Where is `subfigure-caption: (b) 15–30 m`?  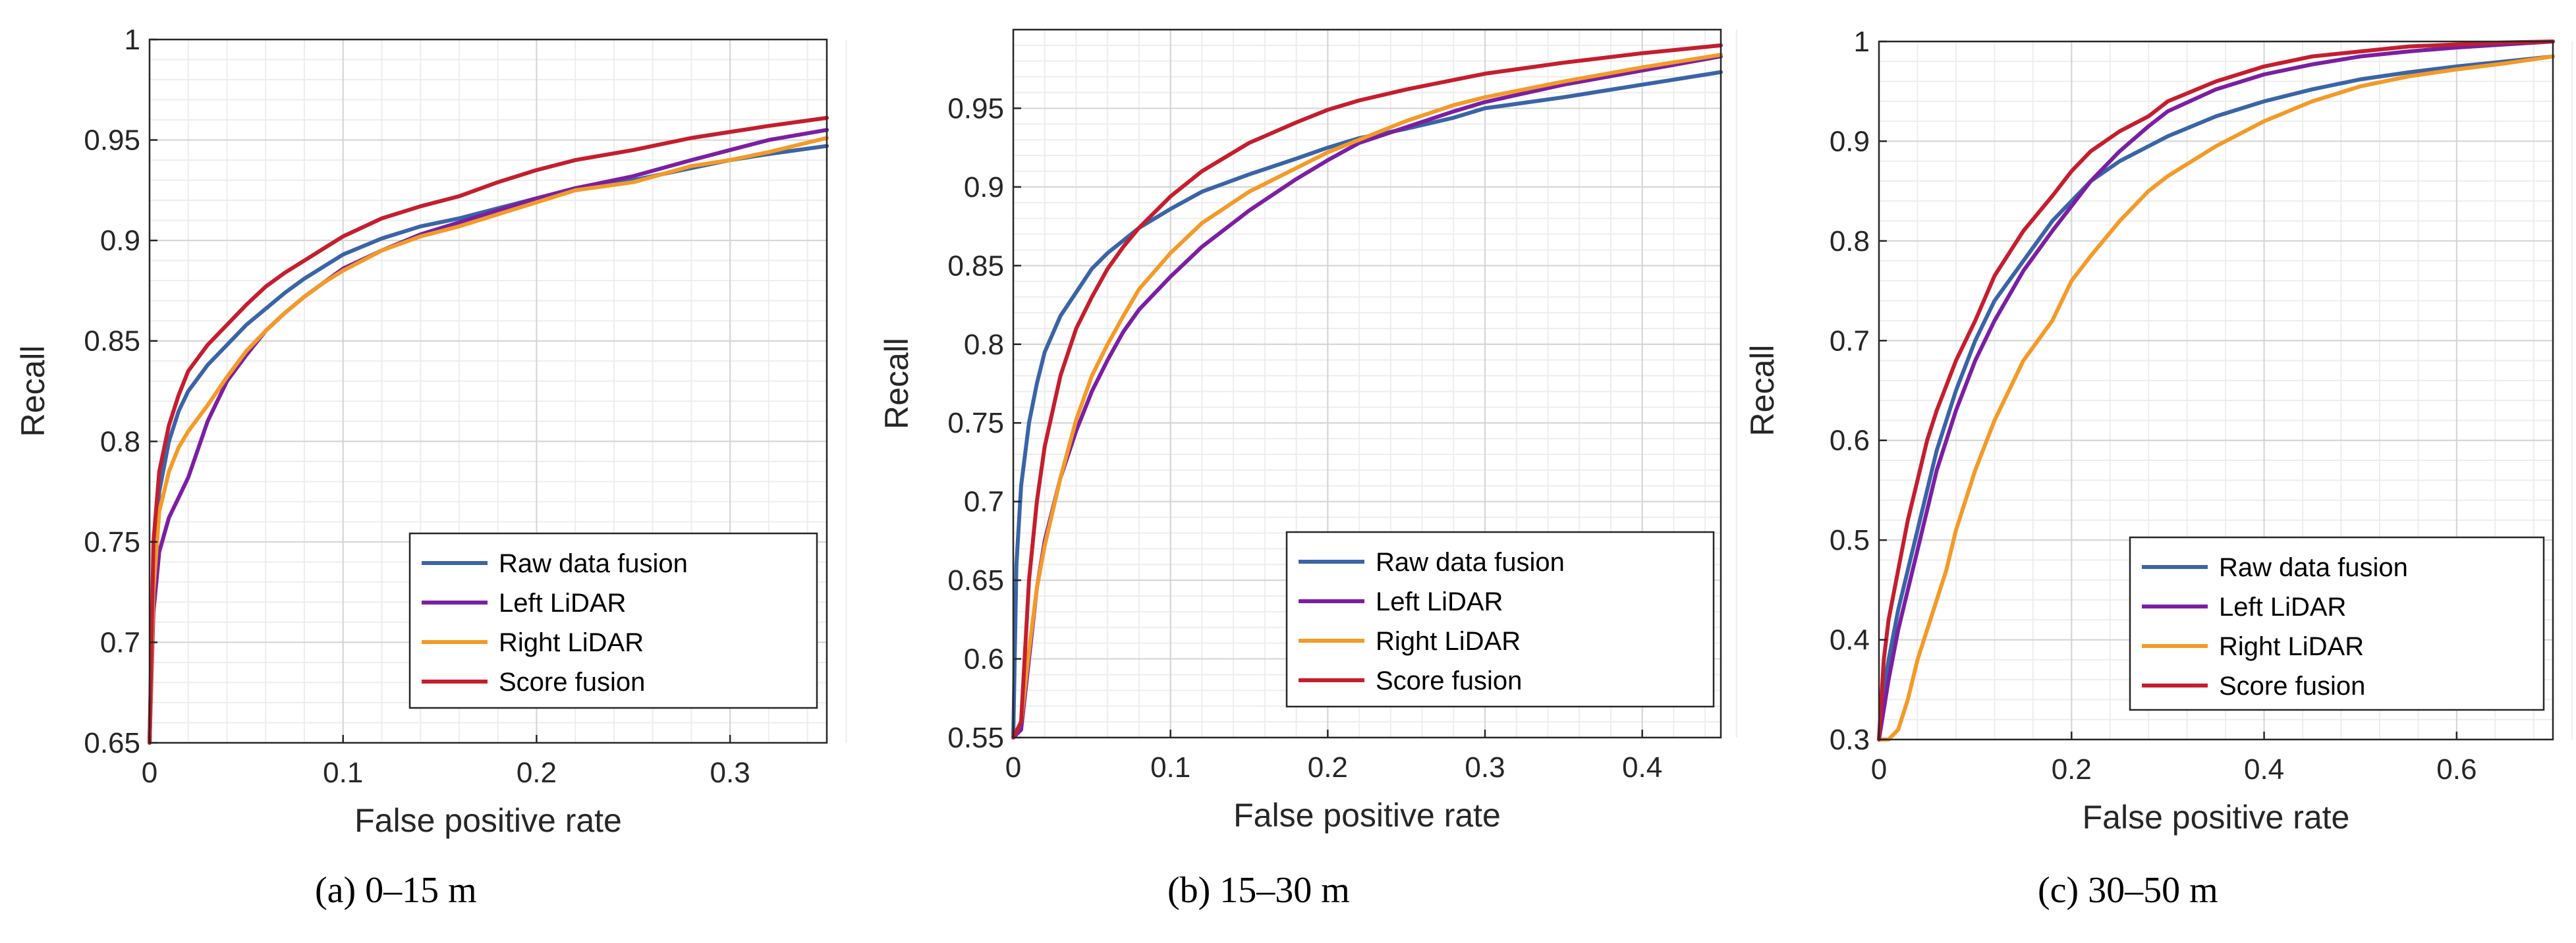 subfigure-caption: (b) 15–30 m is located at coordinates (1258, 890).